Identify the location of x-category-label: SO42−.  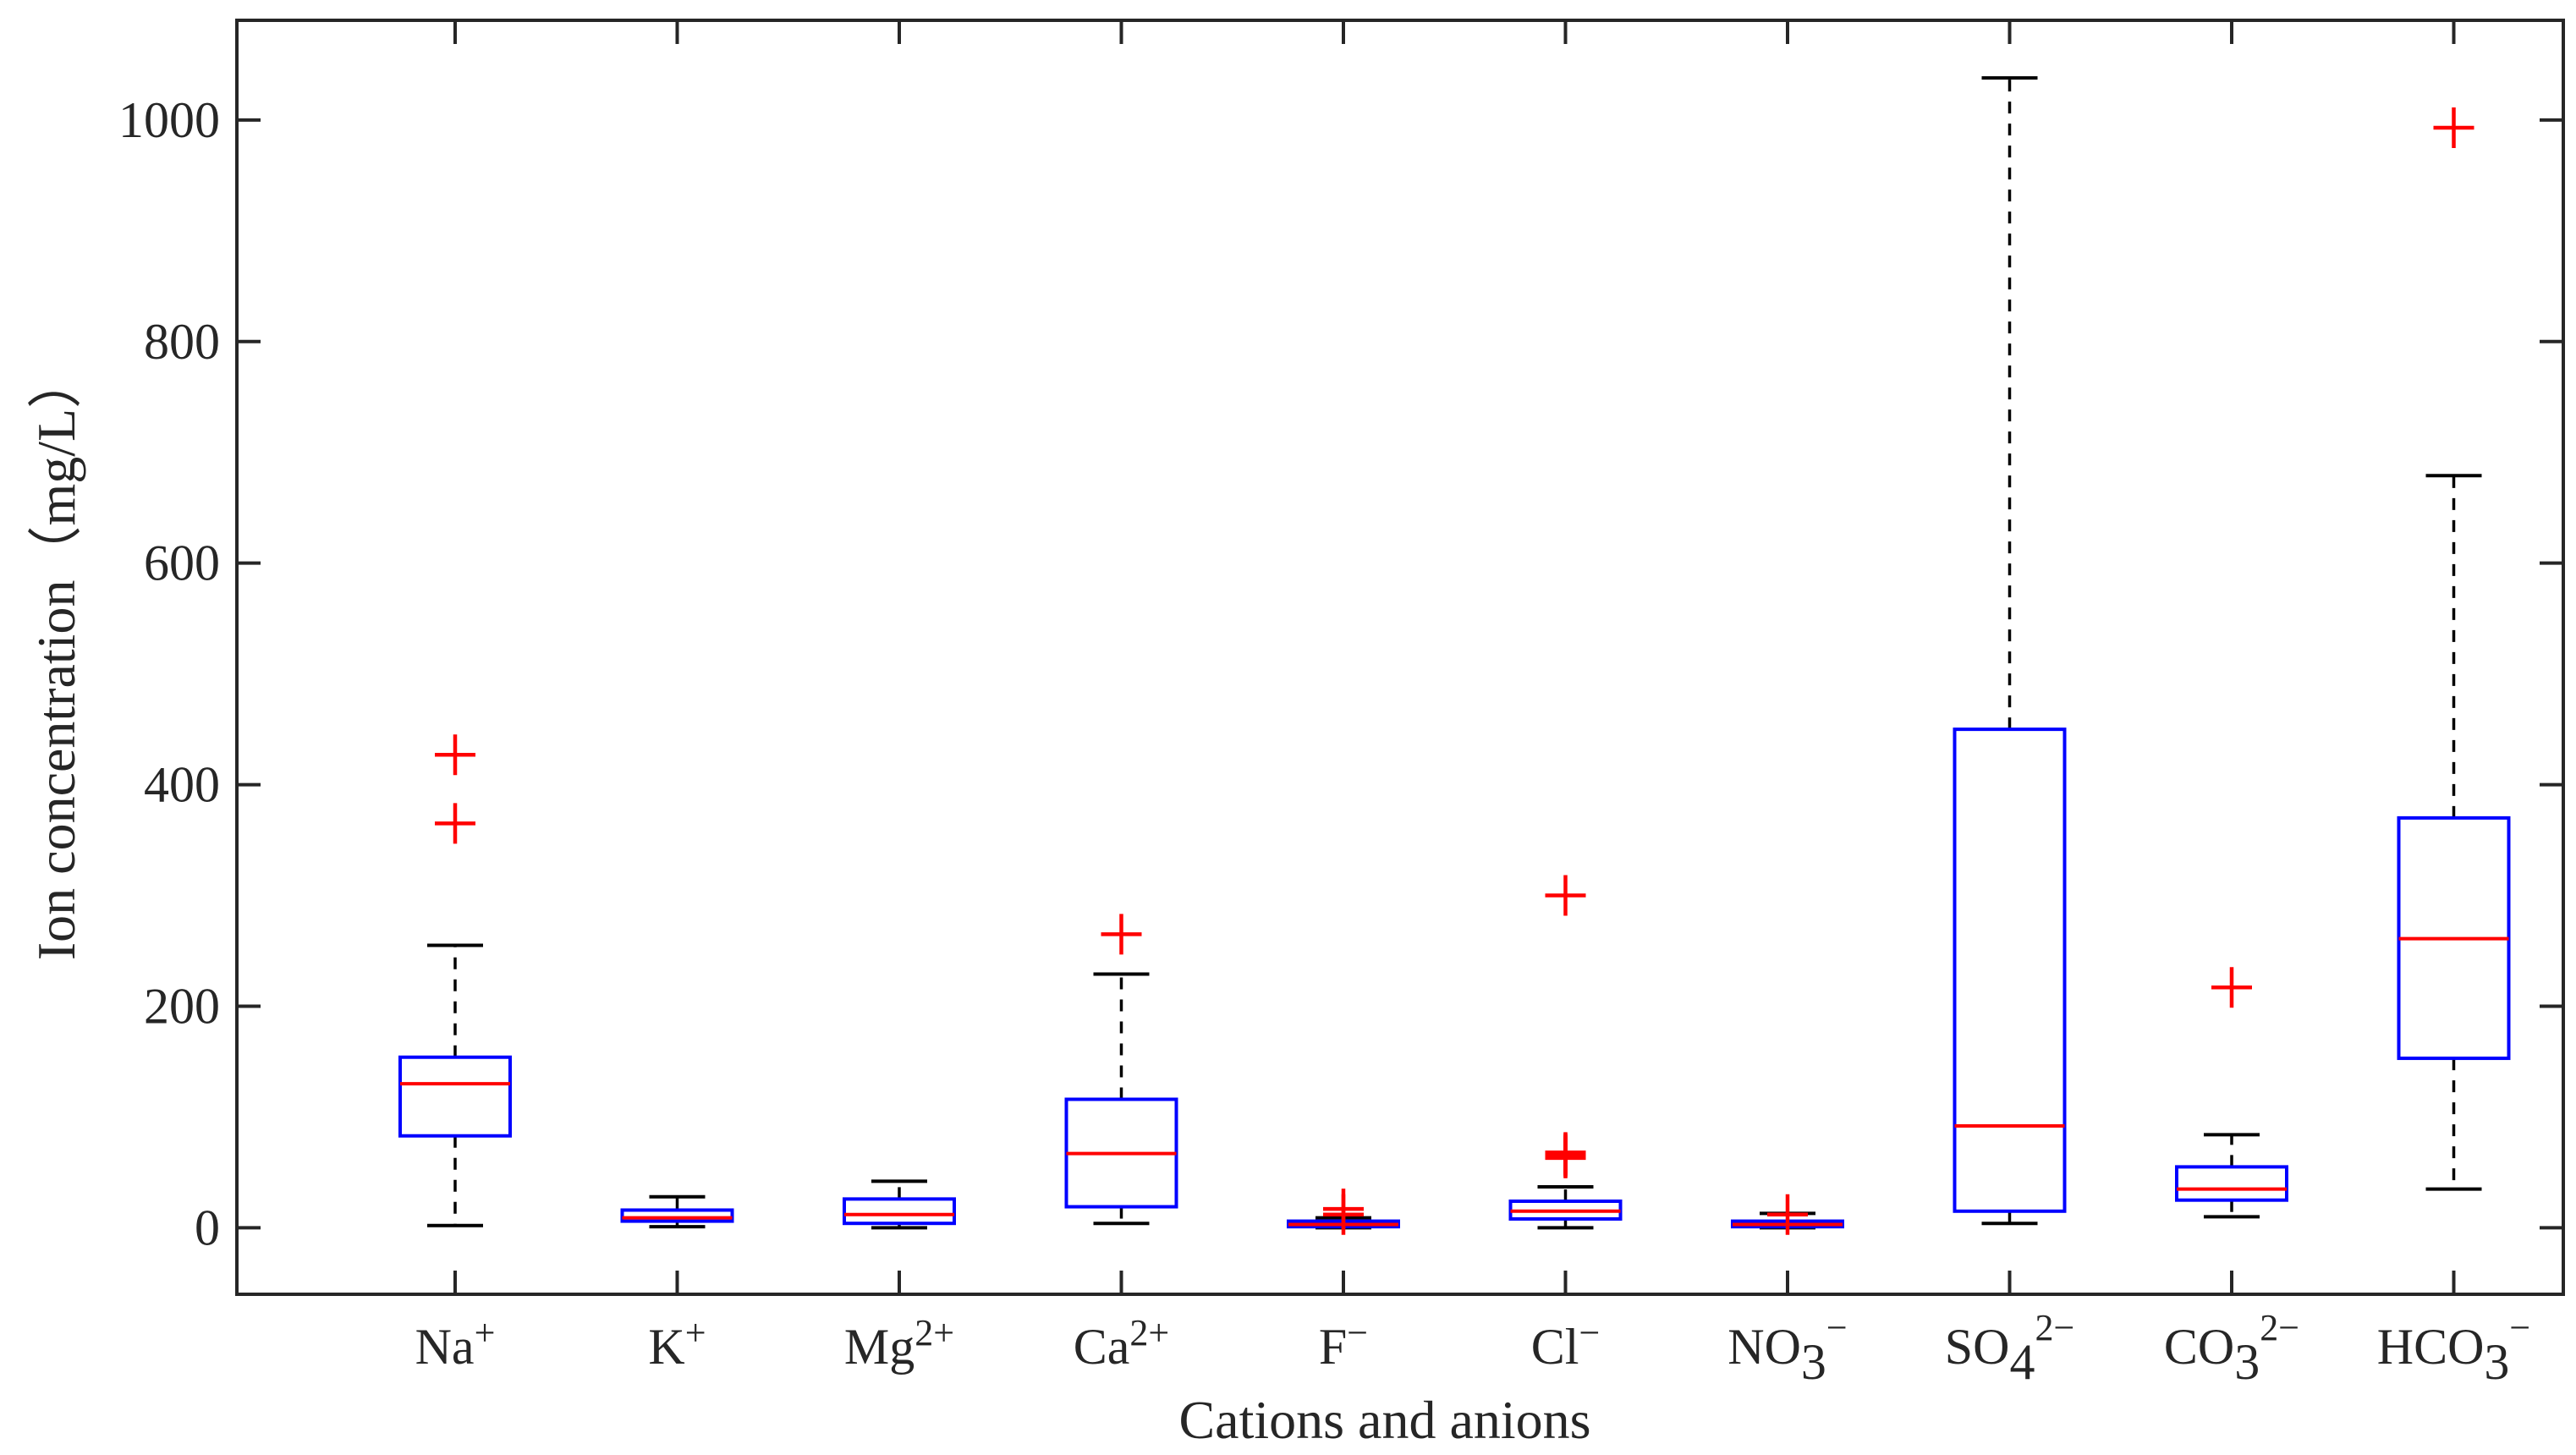
(2010, 1348).